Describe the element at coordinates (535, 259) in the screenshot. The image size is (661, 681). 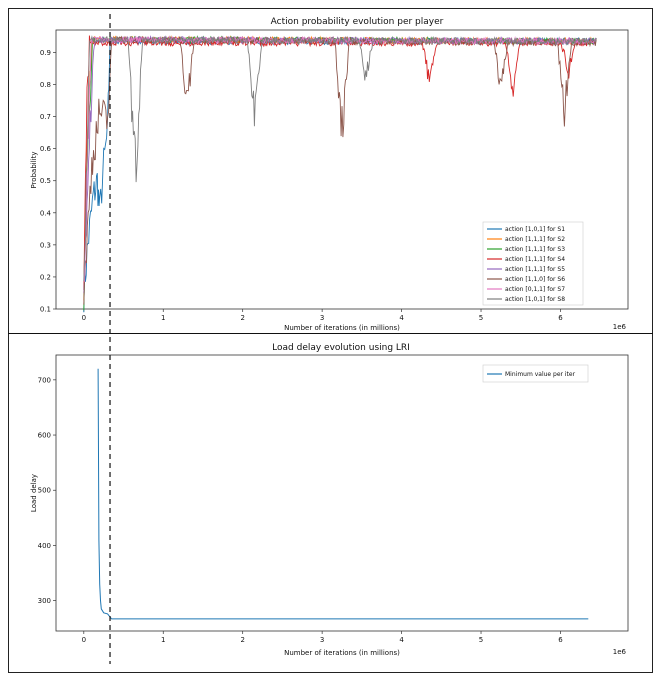
I see `legend-label: action [1,1,1] for S4` at that location.